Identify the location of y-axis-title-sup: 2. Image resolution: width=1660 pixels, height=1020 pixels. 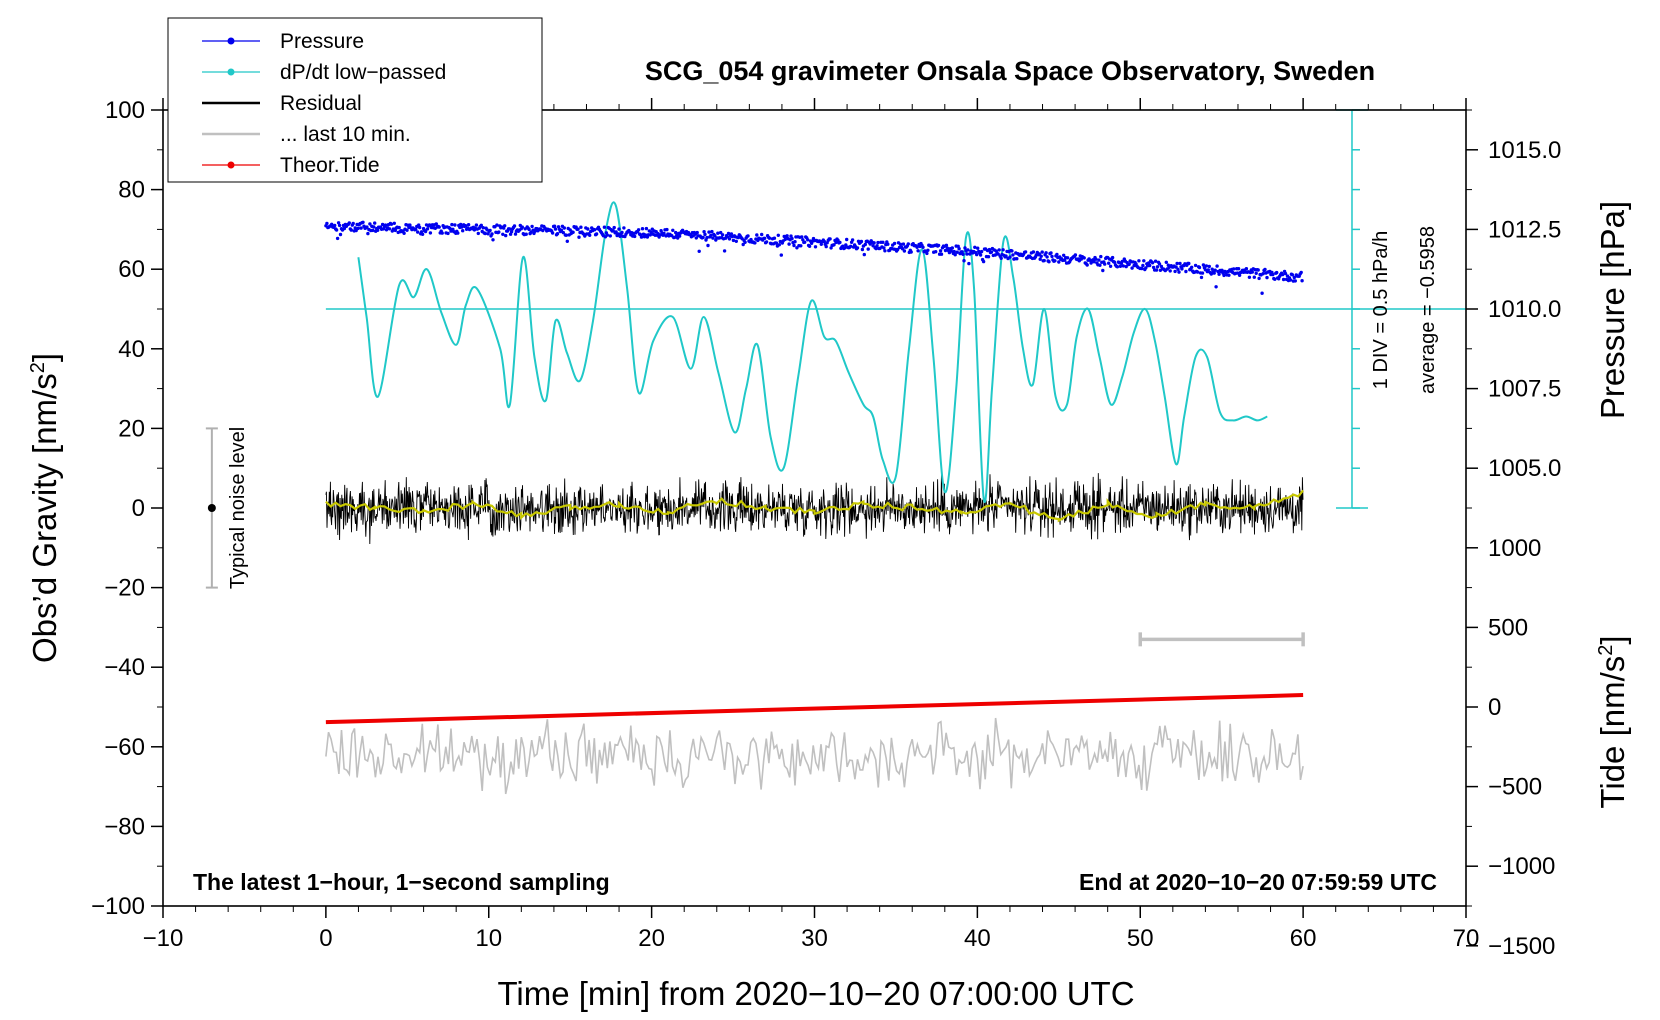
(38, 367).